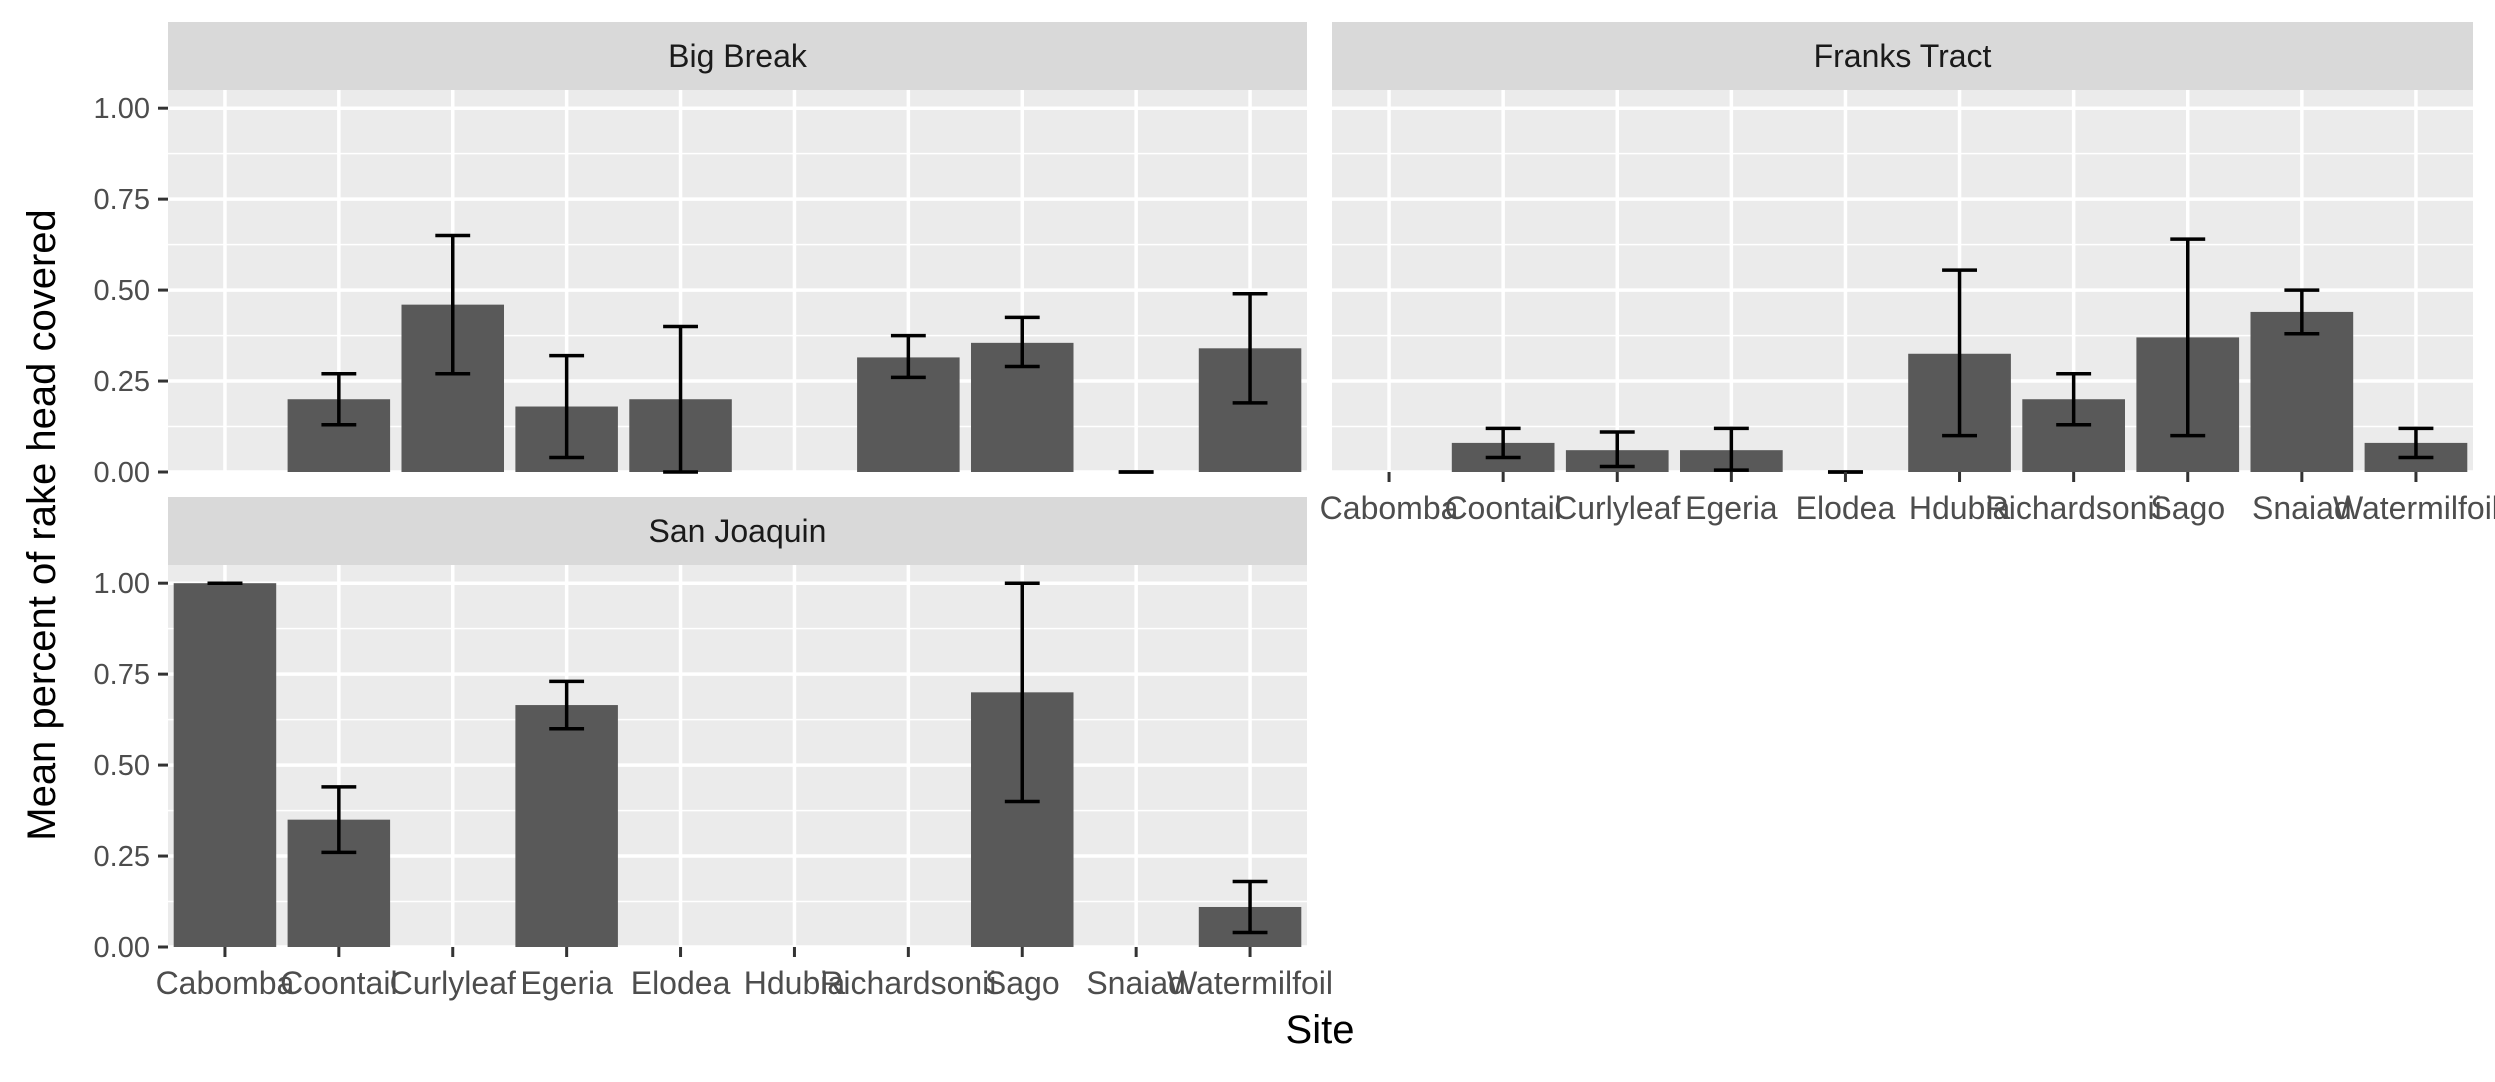  I want to click on errorbar-big-break-curlyleaf, so click(453, 304).